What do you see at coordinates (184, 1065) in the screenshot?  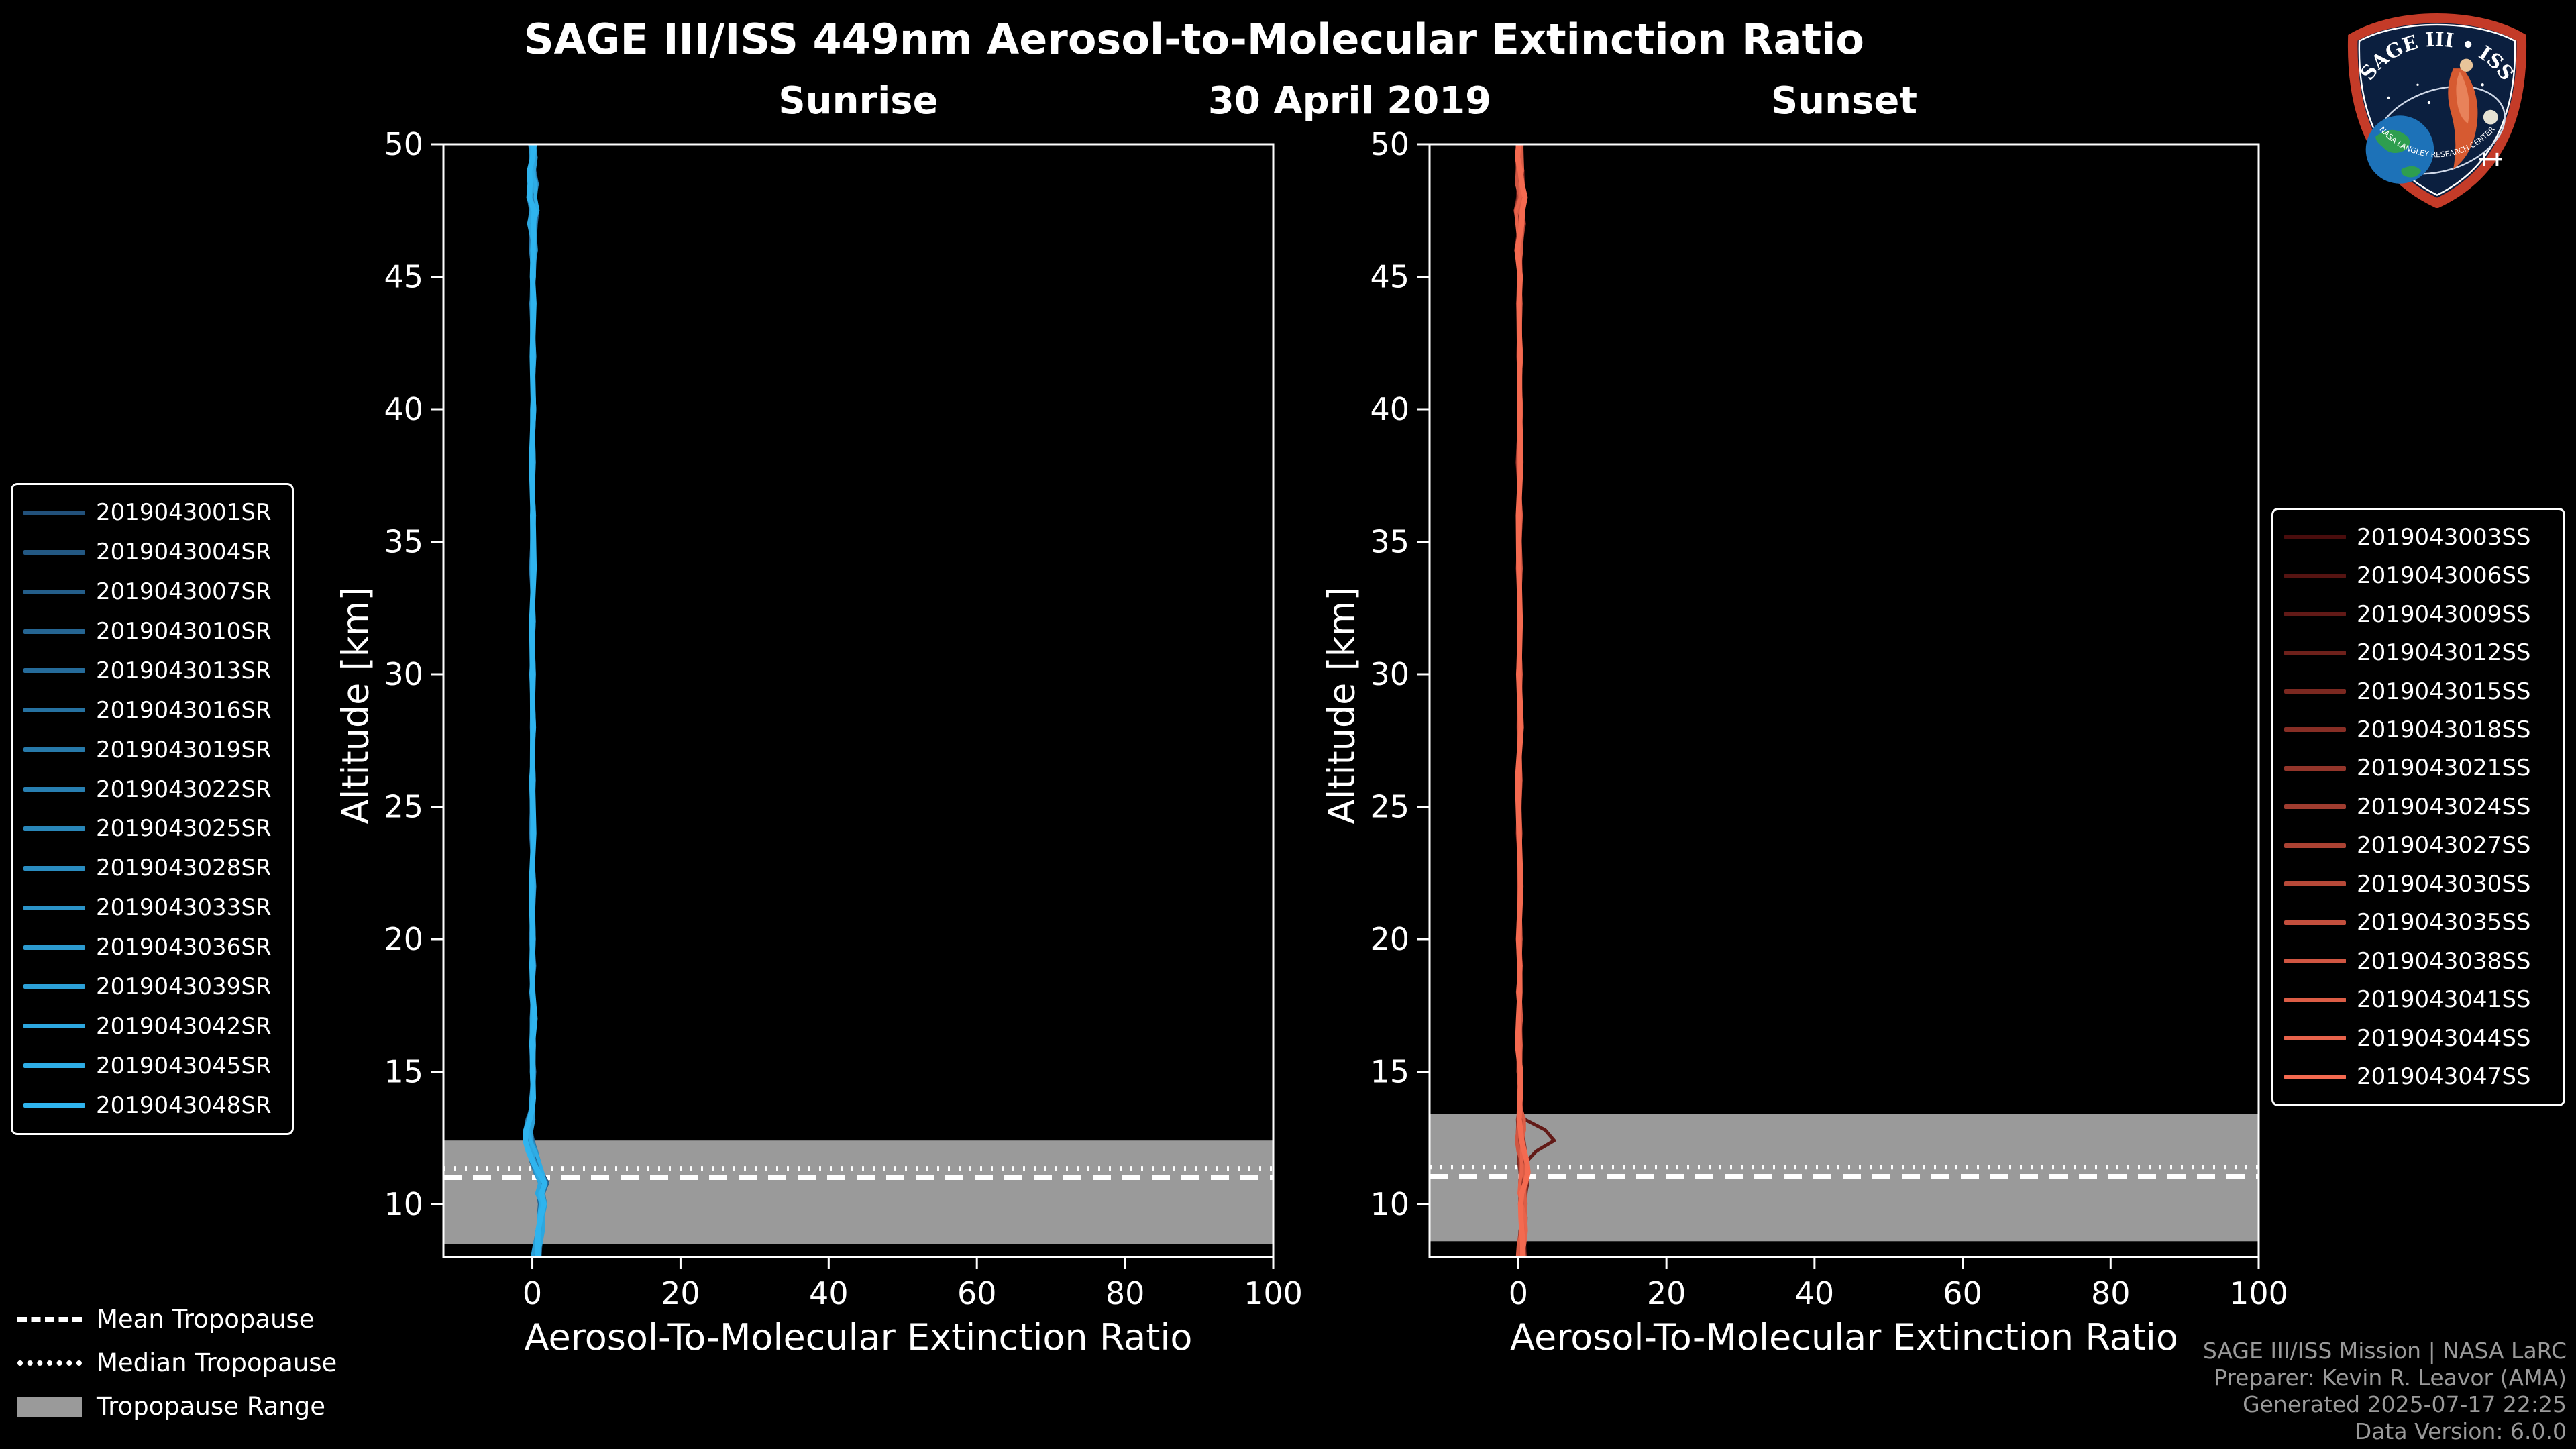 I see `legend-label: 2019043045SR` at bounding box center [184, 1065].